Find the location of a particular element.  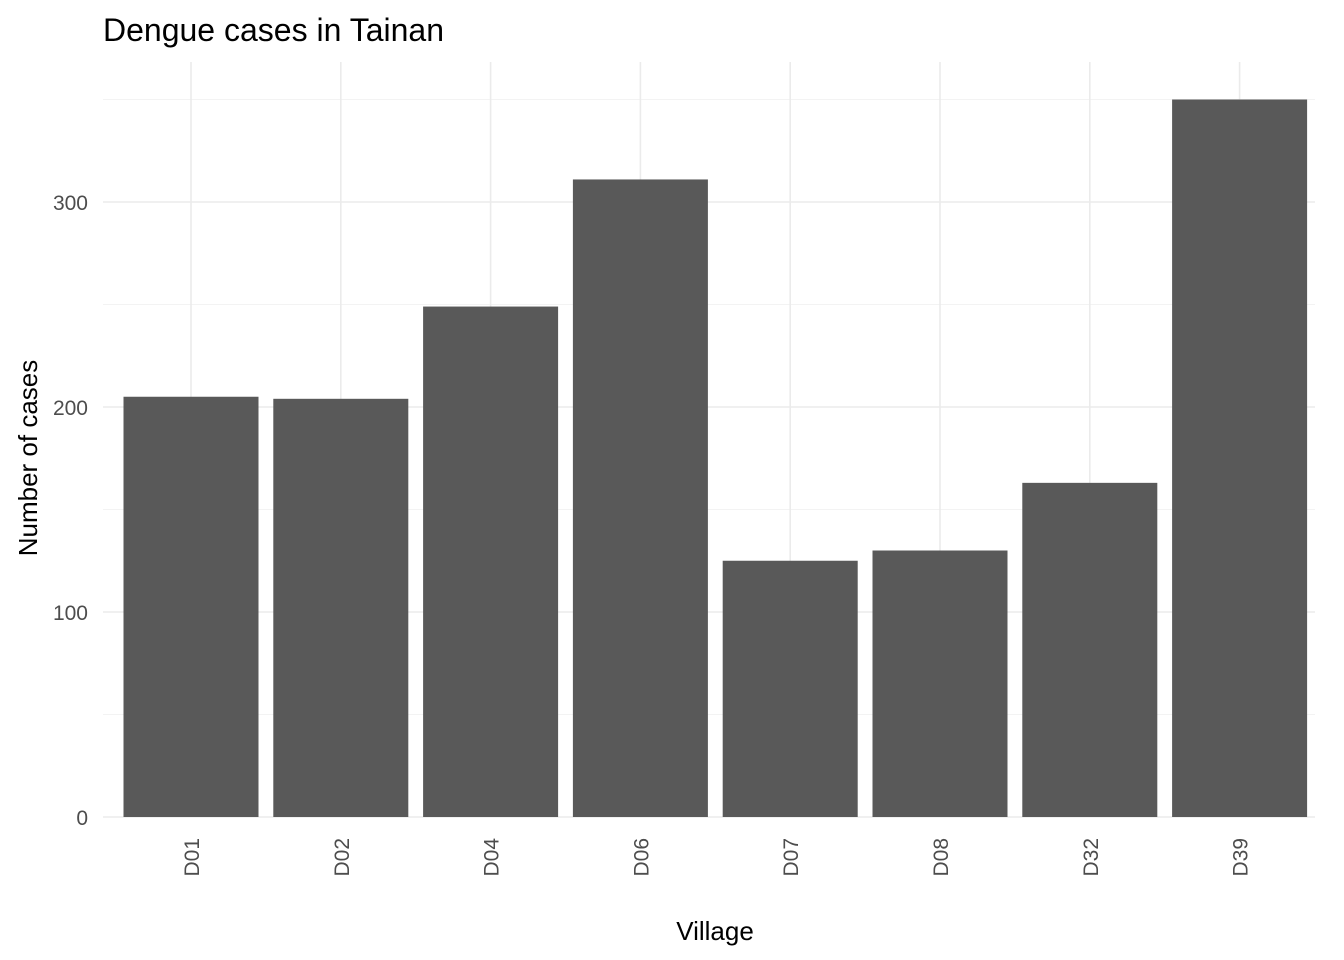

x-tick-label: D01 is located at coordinates (192, 857).